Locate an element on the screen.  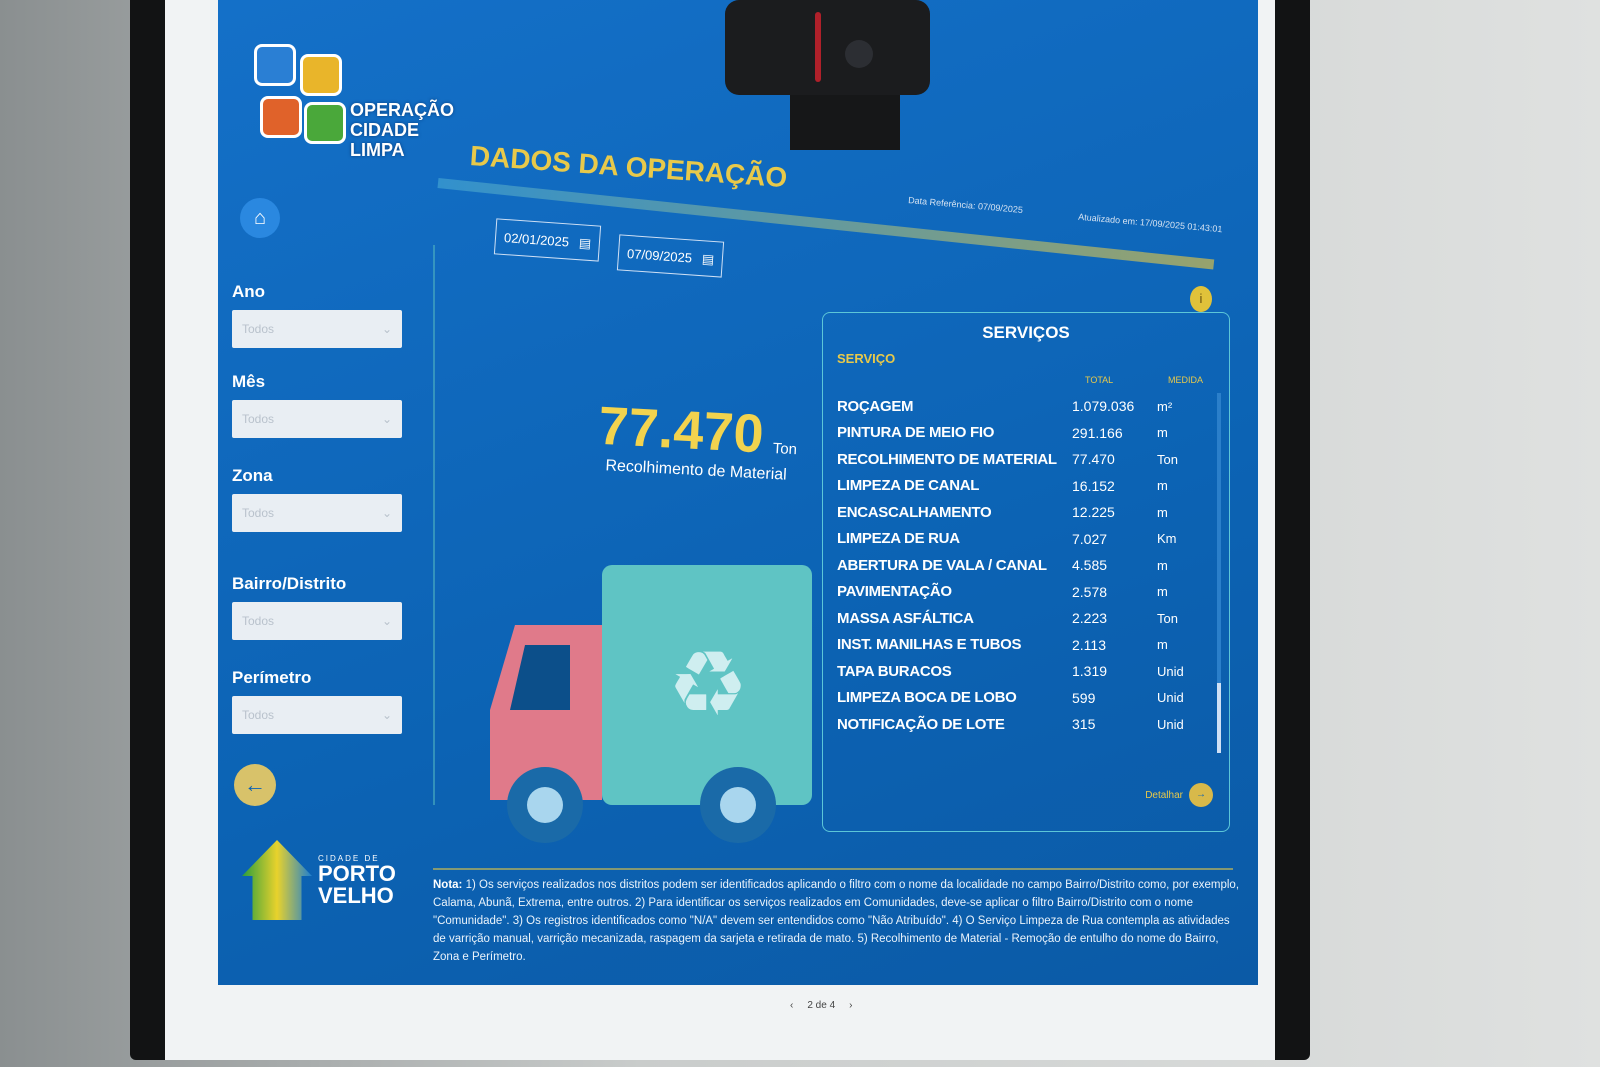
home-button: ⌂ is located at coordinates (260, 218).